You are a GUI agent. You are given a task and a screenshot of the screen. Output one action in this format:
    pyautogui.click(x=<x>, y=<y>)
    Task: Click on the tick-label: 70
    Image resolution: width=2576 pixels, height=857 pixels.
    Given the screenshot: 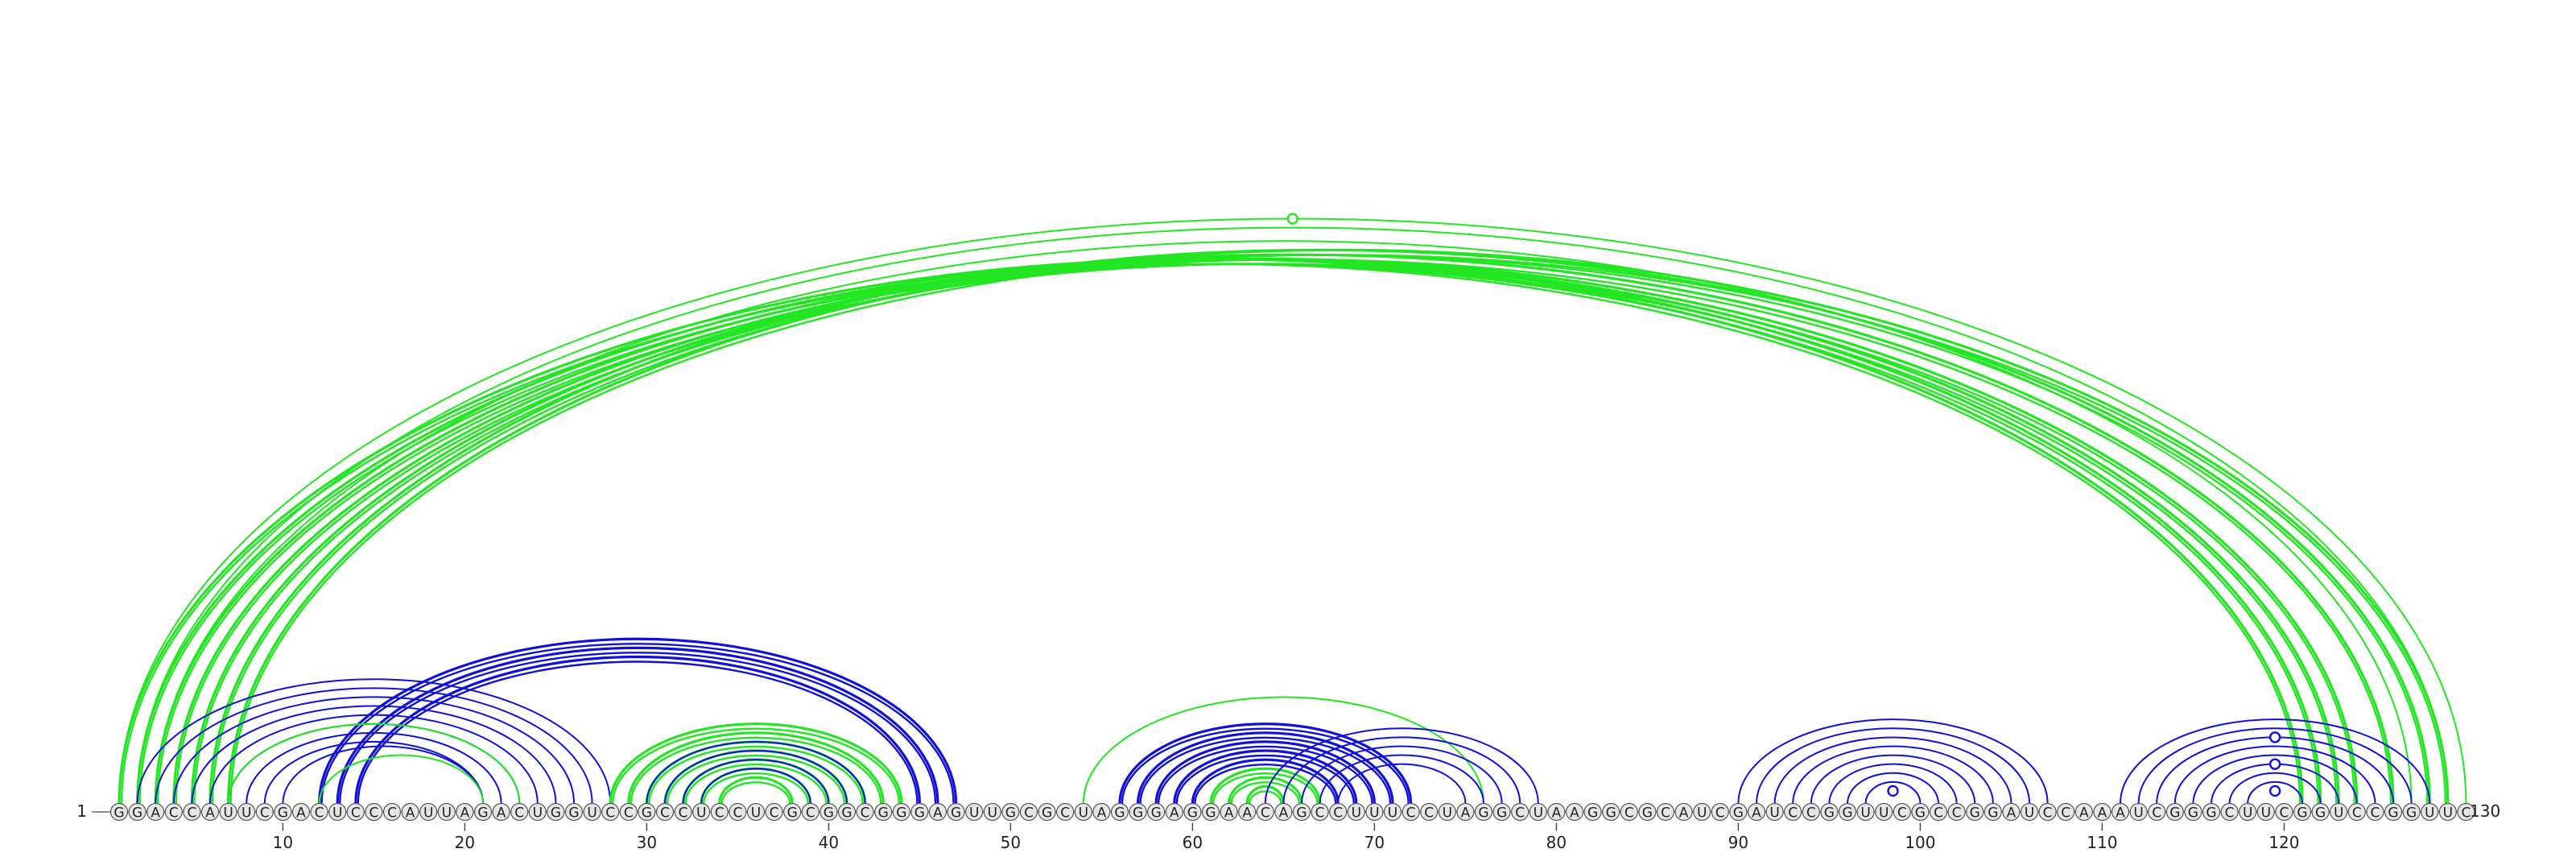 What is the action you would take?
    pyautogui.click(x=1374, y=843)
    